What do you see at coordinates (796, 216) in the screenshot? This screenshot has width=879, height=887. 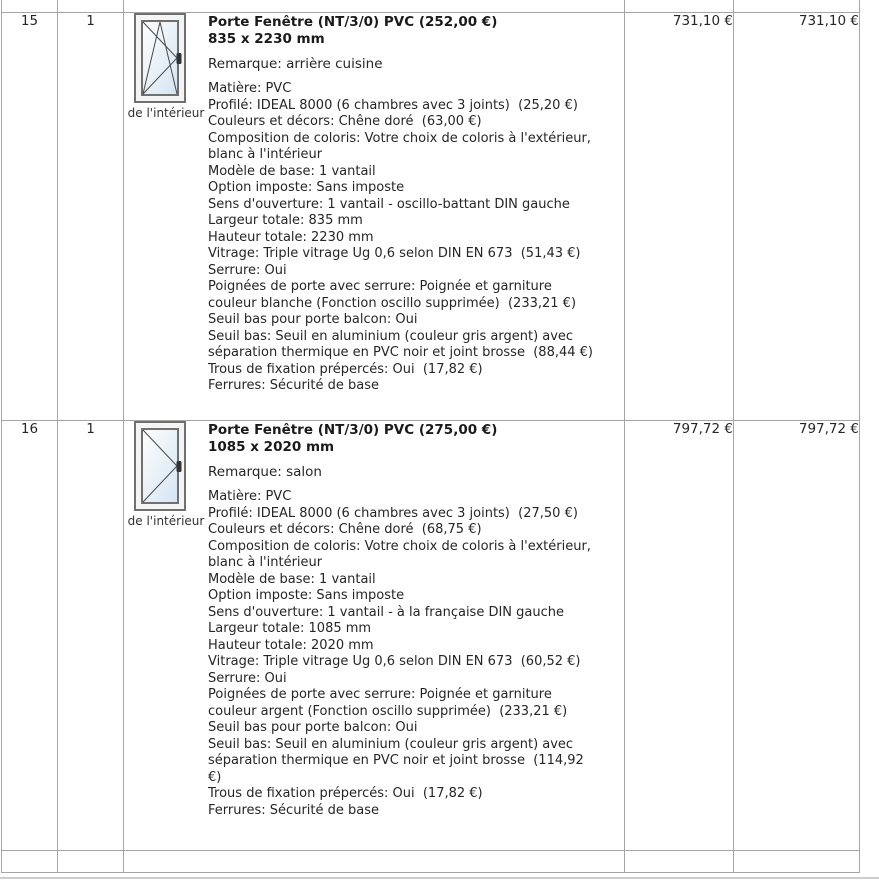 I see `total-price-cell: 731,10 €` at bounding box center [796, 216].